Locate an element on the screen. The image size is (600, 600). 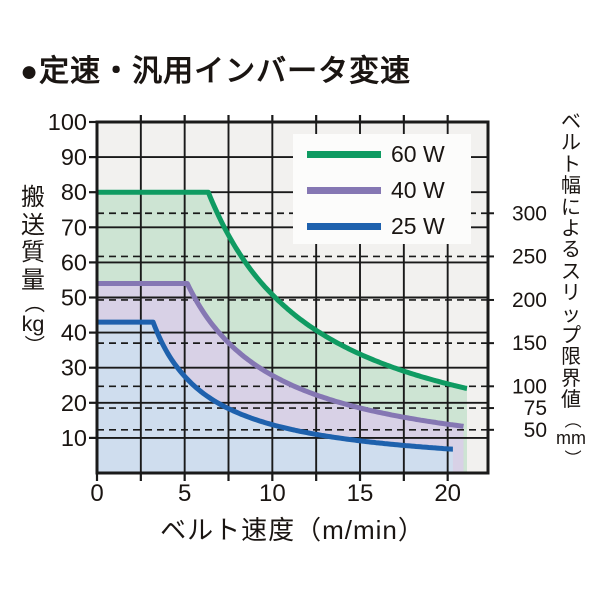
y-tick-label: 90 is located at coordinates (74, 157).